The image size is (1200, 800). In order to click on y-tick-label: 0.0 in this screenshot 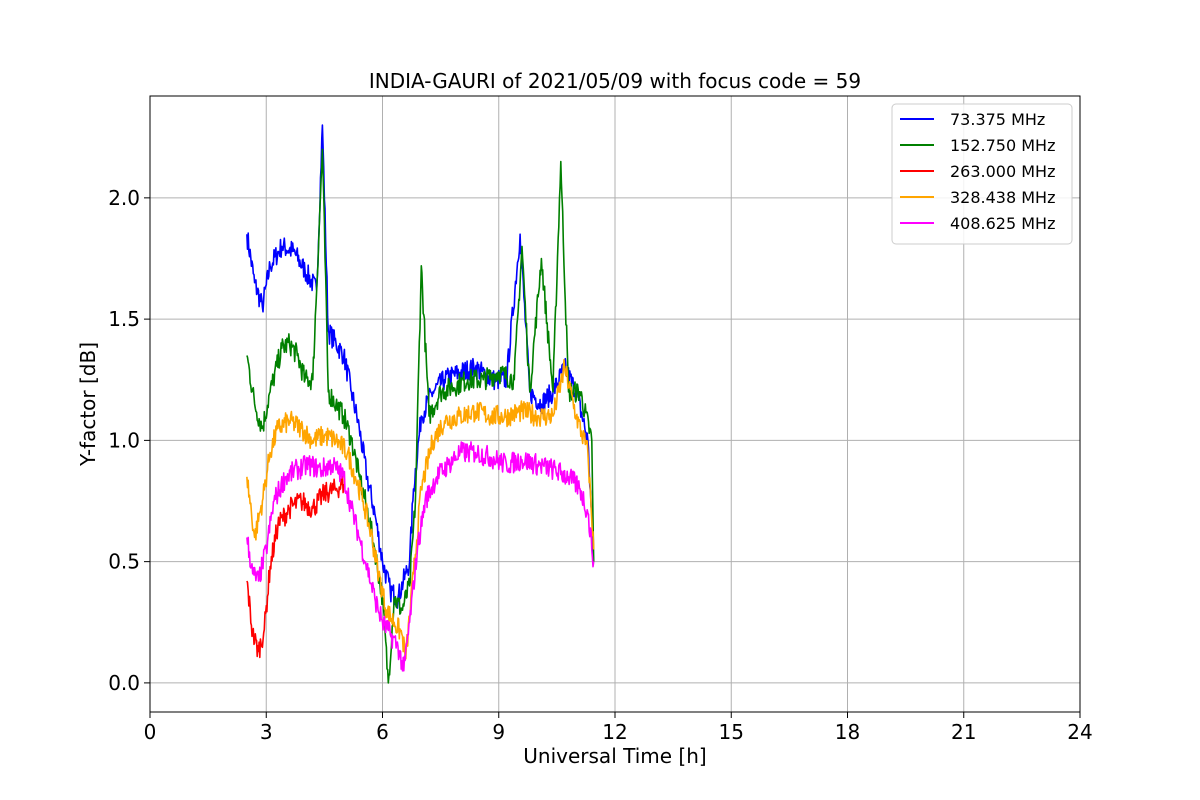, I will do `click(124, 683)`.